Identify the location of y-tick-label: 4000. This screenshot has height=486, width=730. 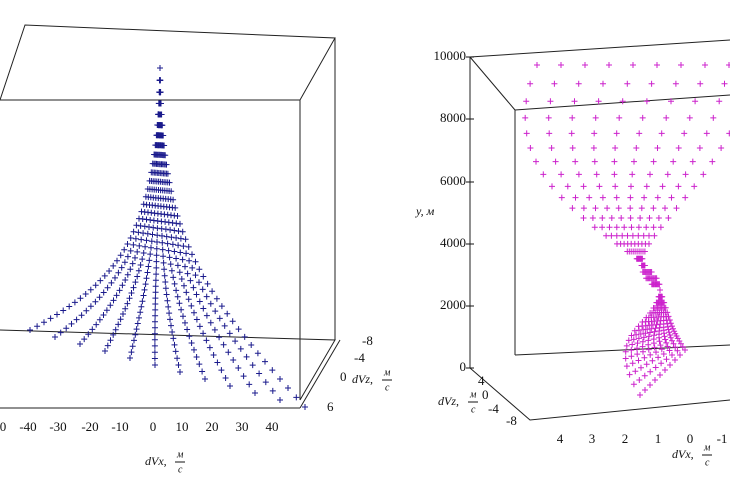
(453, 242).